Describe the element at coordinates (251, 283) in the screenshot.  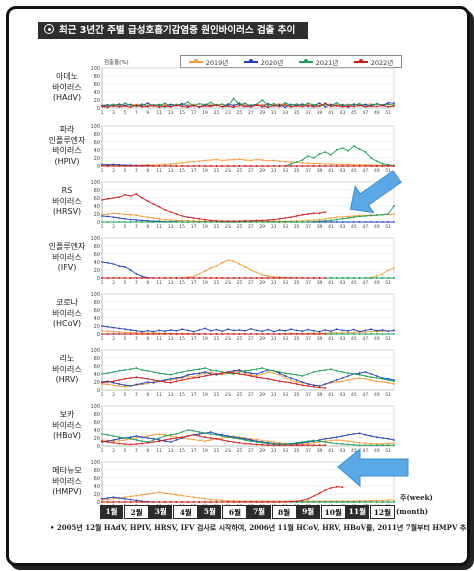
I see `x-tick-label: 27` at that location.